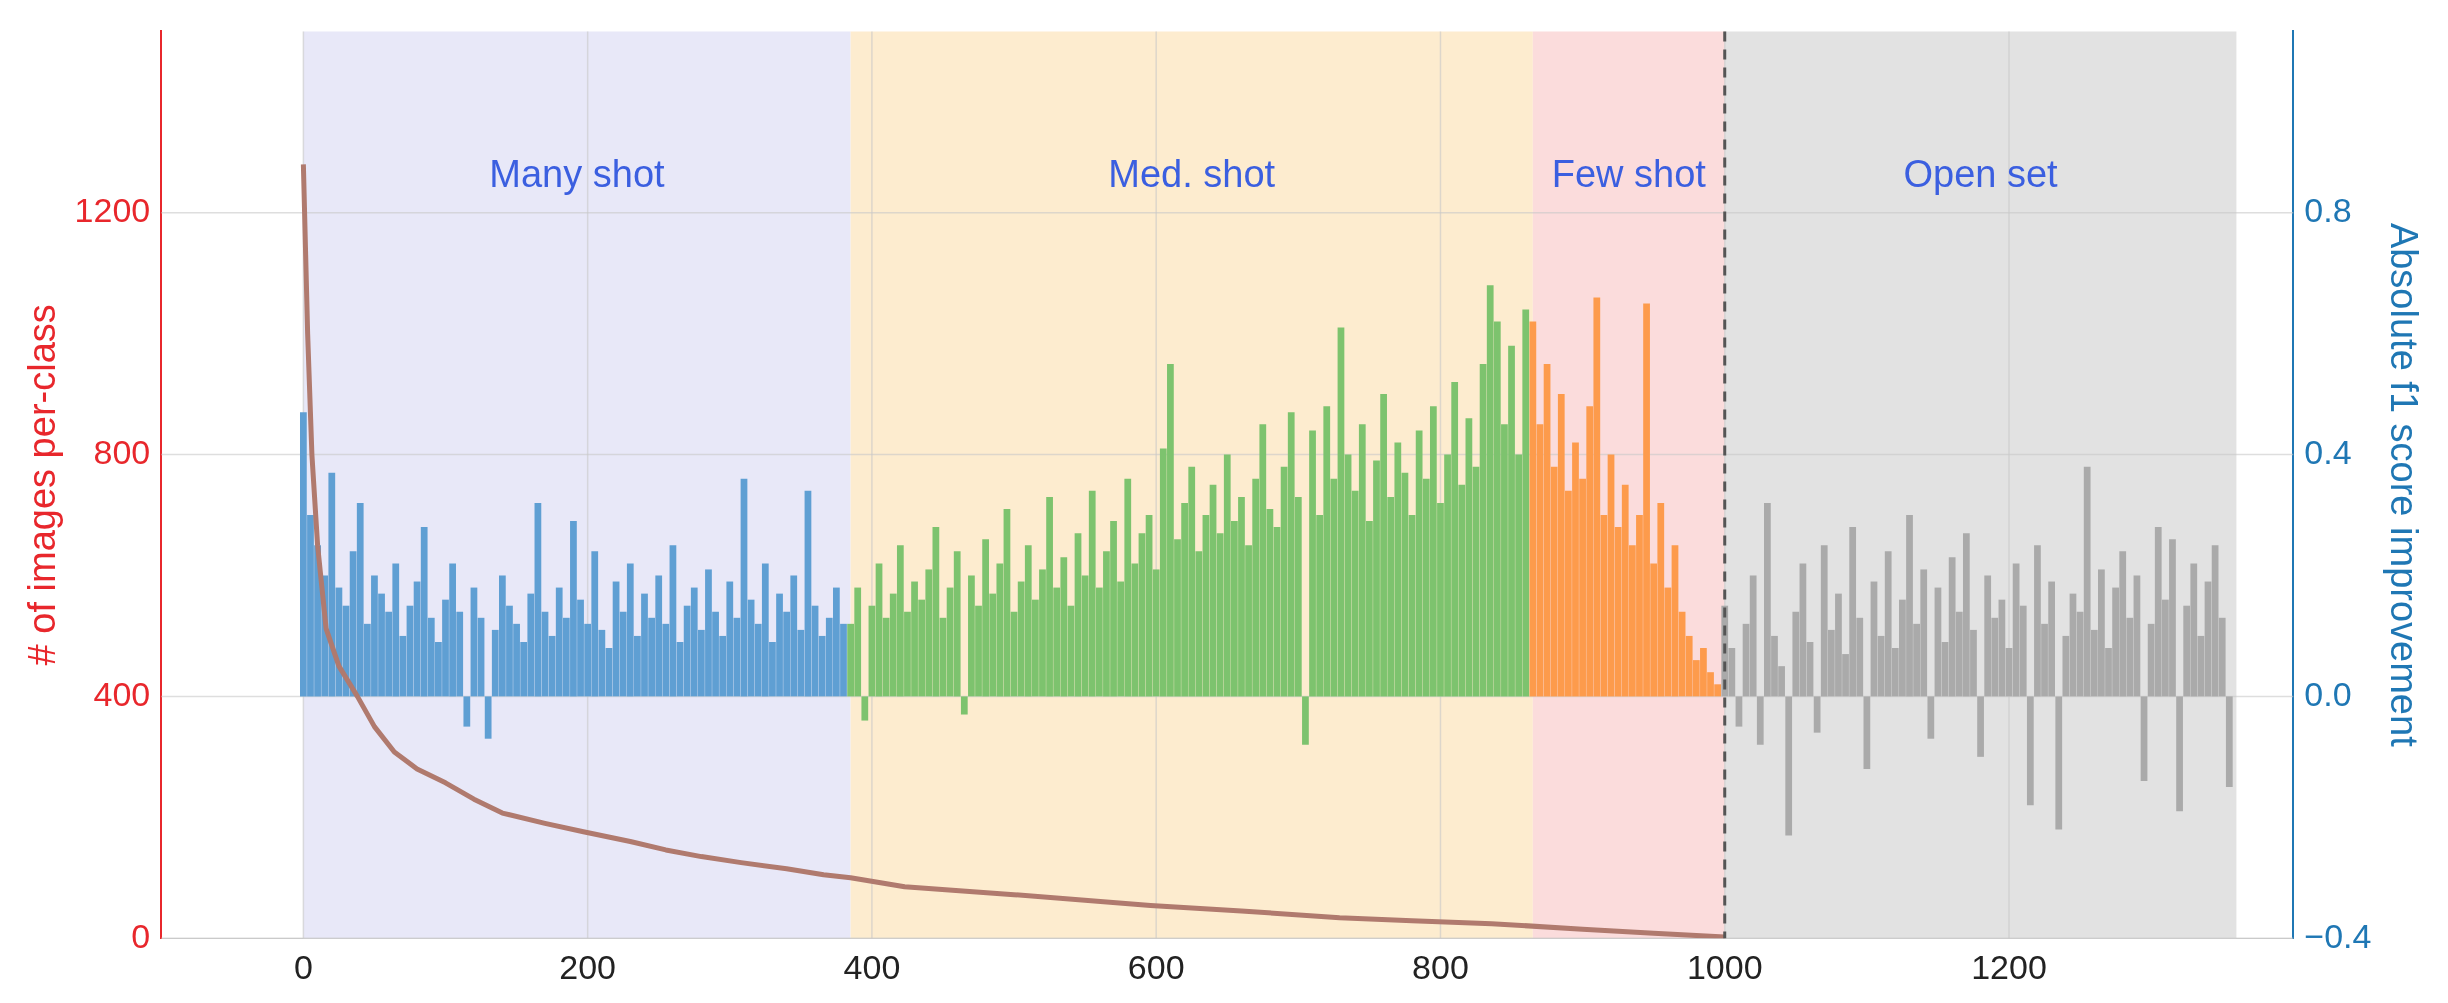  What do you see at coordinates (872, 966) in the screenshot?
I see `x-tick-label: 400` at bounding box center [872, 966].